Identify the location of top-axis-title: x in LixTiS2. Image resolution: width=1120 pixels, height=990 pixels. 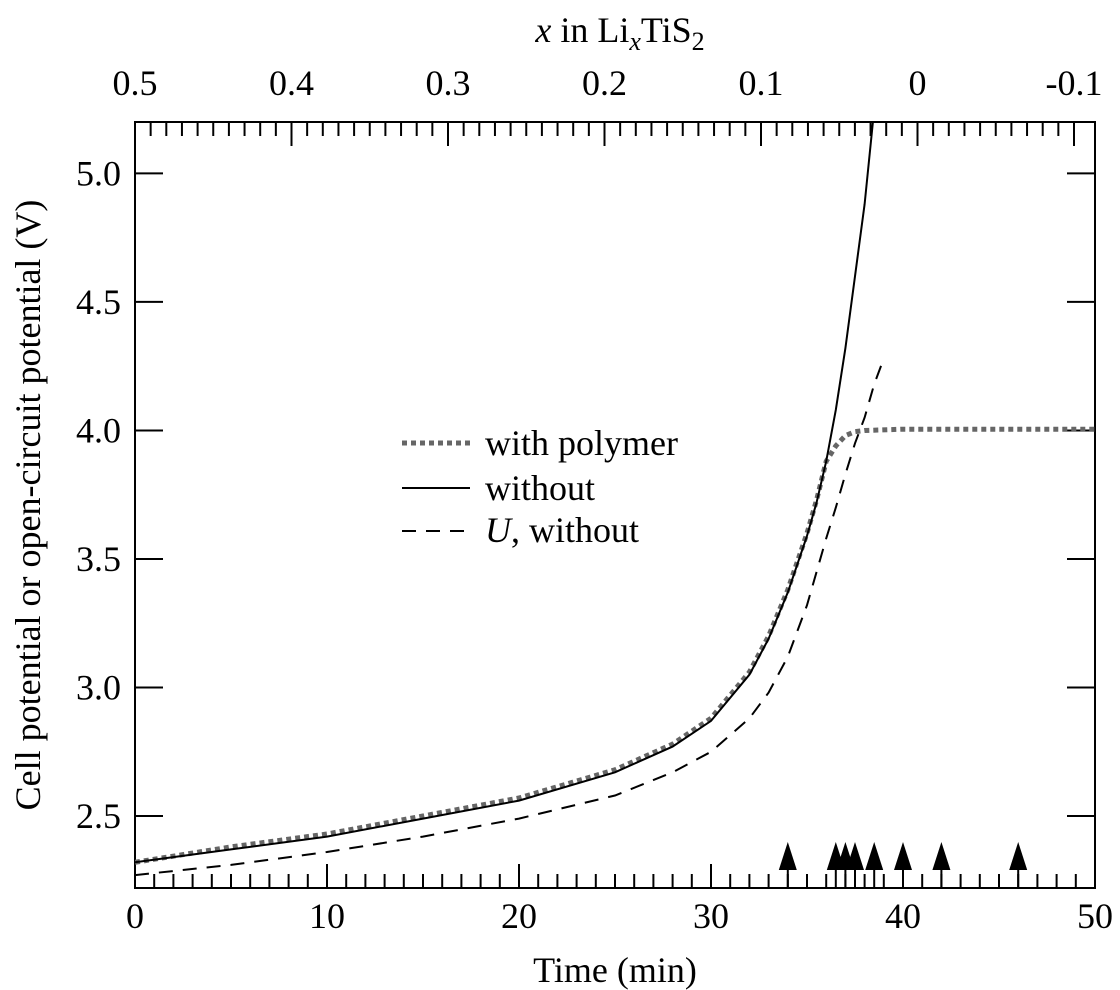
(619, 33).